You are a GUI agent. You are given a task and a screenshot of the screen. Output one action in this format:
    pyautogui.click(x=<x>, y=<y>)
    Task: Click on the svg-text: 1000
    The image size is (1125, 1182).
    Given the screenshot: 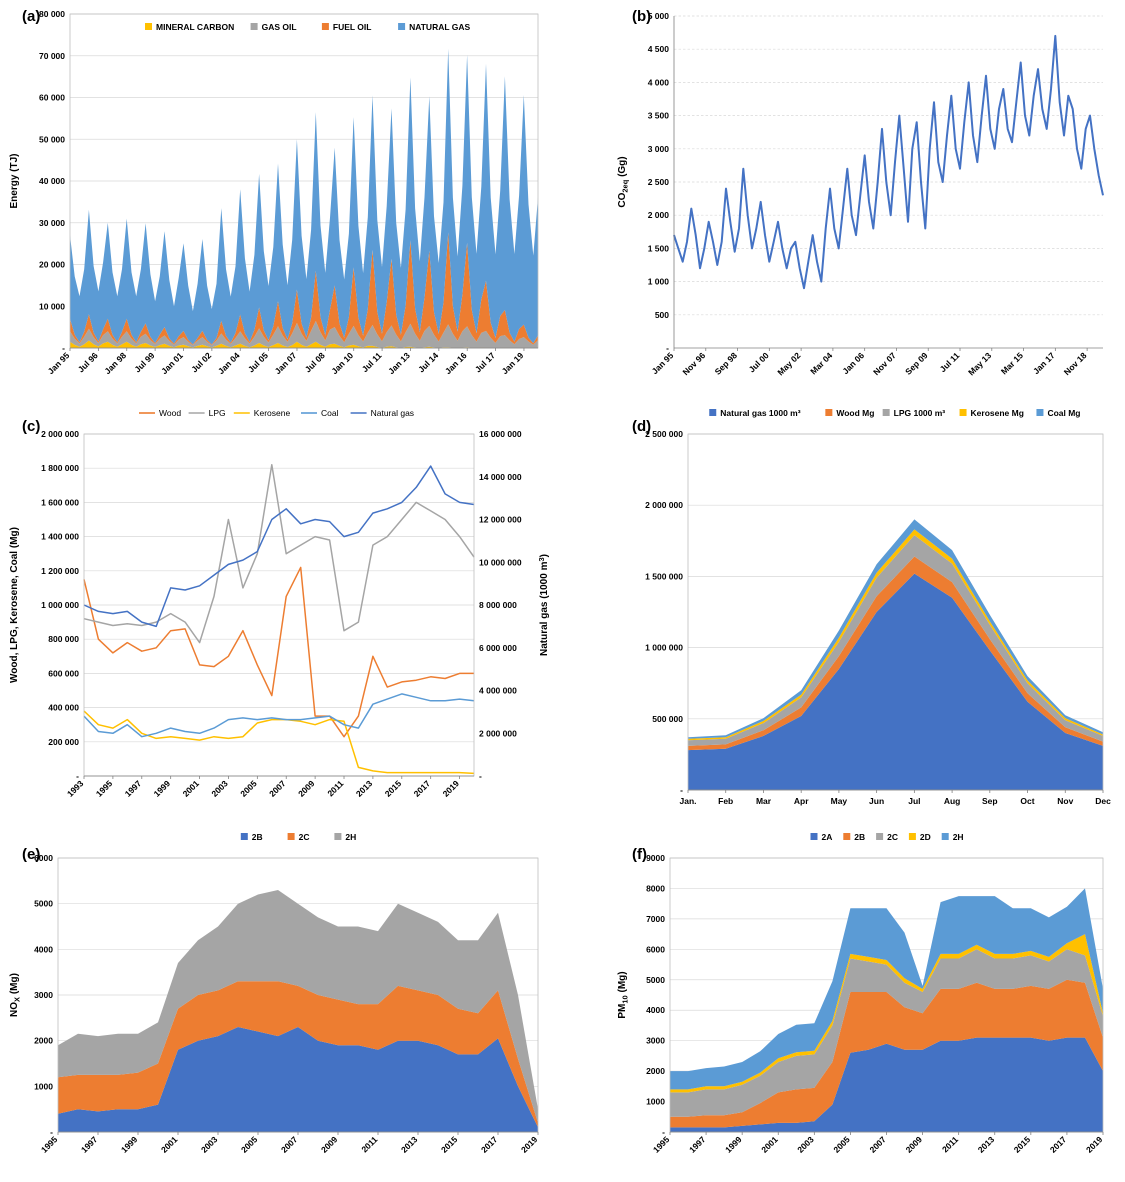 What is the action you would take?
    pyautogui.click(x=43, y=1086)
    